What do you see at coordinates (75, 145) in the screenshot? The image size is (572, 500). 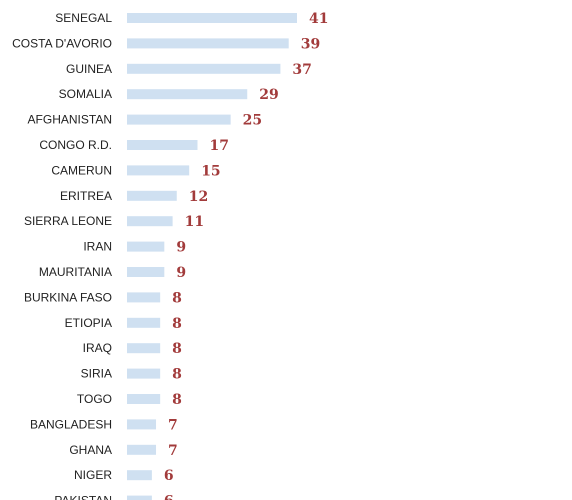 I see `category-label: CONGO R.D.` at bounding box center [75, 145].